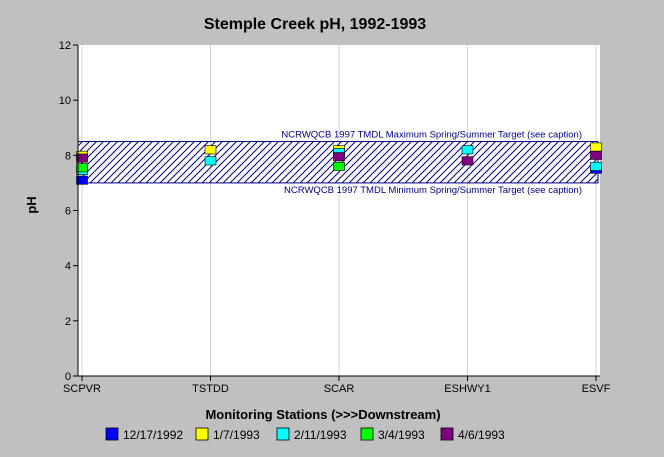  What do you see at coordinates (65, 101) in the screenshot?
I see `y-tick-label: 10` at bounding box center [65, 101].